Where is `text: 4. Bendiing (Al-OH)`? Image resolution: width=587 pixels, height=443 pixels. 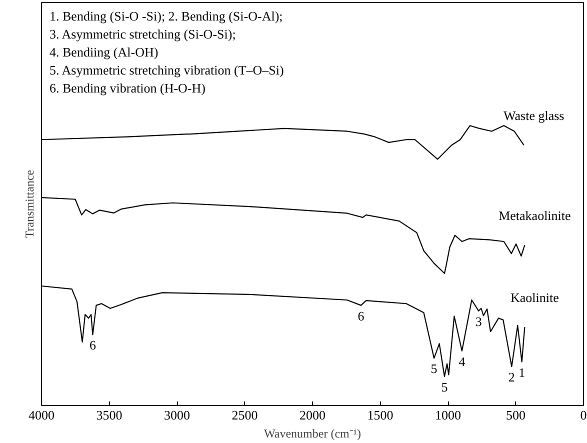 text: 4. Bendiing (Al-OH) is located at coordinates (104, 52).